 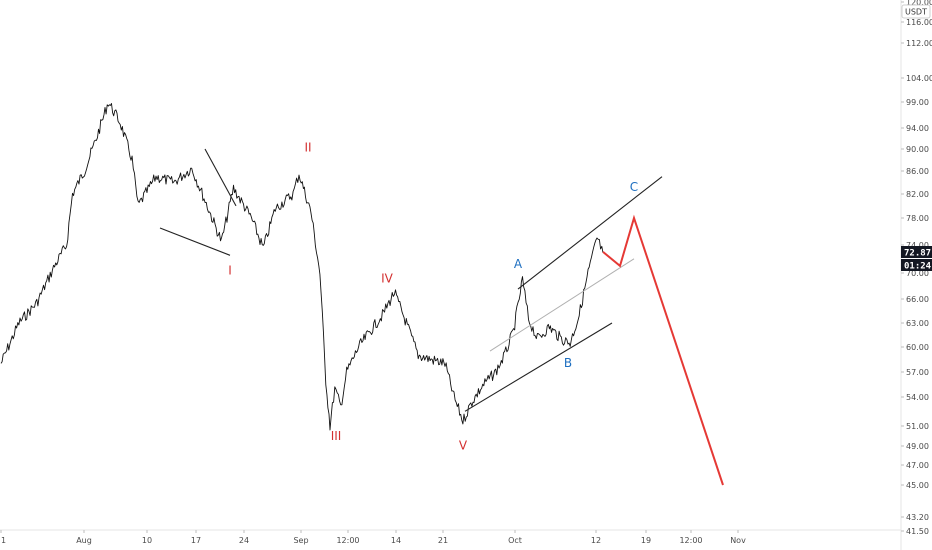 What do you see at coordinates (443, 540) in the screenshot?
I see `x-tick-label: 21` at bounding box center [443, 540].